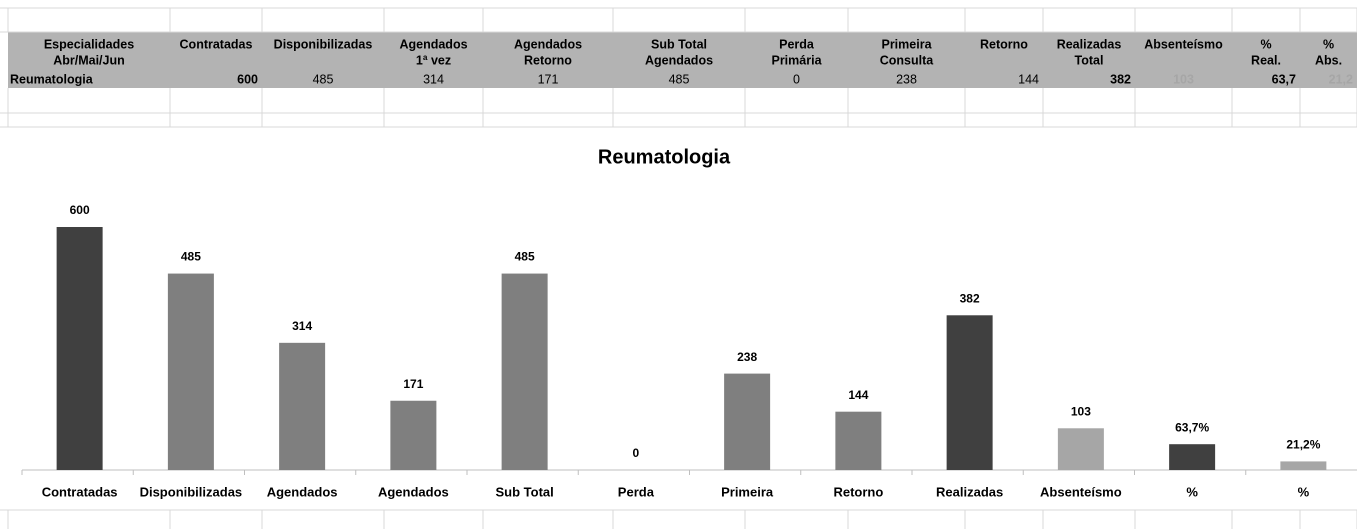  What do you see at coordinates (858, 491) in the screenshot?
I see `x-tick-label: Retorno` at bounding box center [858, 491].